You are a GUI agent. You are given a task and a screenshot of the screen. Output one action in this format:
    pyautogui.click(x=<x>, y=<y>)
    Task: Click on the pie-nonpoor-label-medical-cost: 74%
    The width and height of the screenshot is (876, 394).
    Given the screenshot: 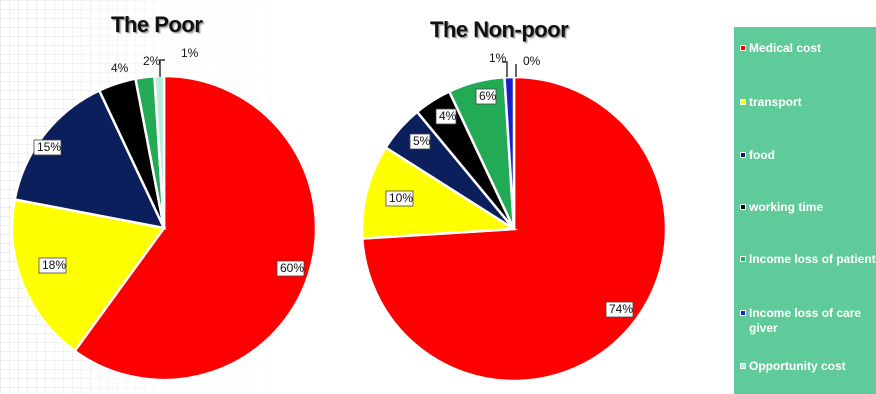 What is the action you would take?
    pyautogui.click(x=621, y=309)
    